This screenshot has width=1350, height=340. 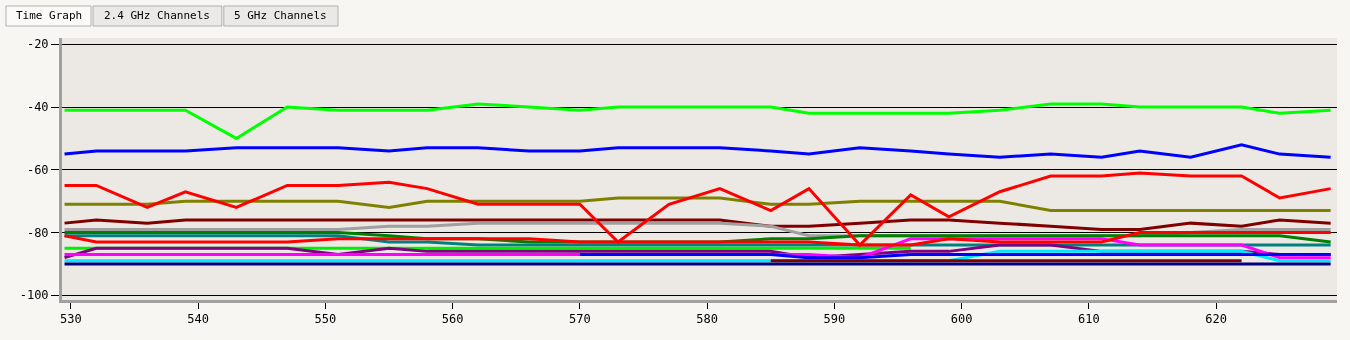 What do you see at coordinates (37, 169) in the screenshot?
I see `y-tick-label: -60` at bounding box center [37, 169].